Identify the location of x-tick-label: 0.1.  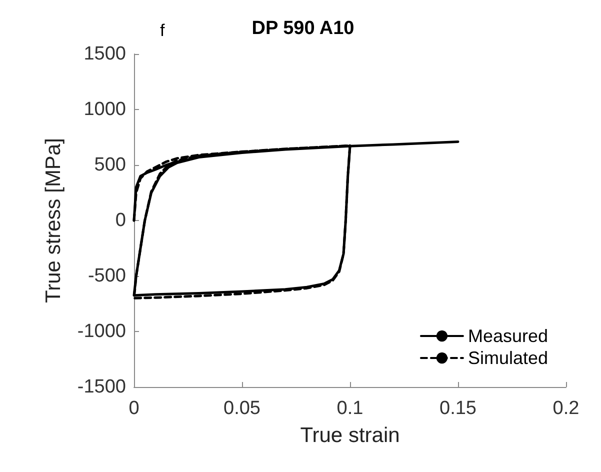
(350, 408).